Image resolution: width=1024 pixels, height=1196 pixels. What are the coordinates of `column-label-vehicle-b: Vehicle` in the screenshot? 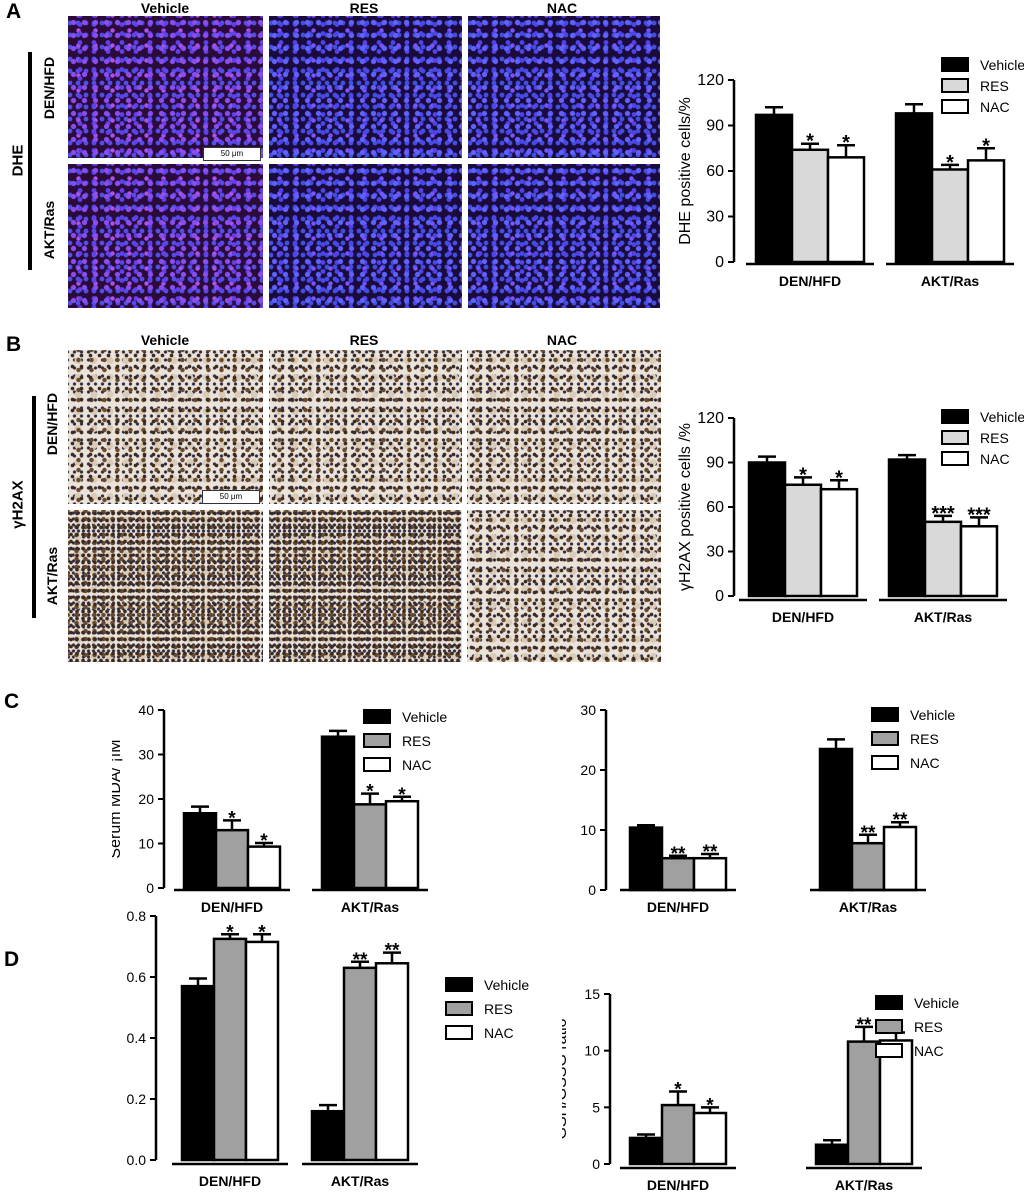 It's located at (165, 340).